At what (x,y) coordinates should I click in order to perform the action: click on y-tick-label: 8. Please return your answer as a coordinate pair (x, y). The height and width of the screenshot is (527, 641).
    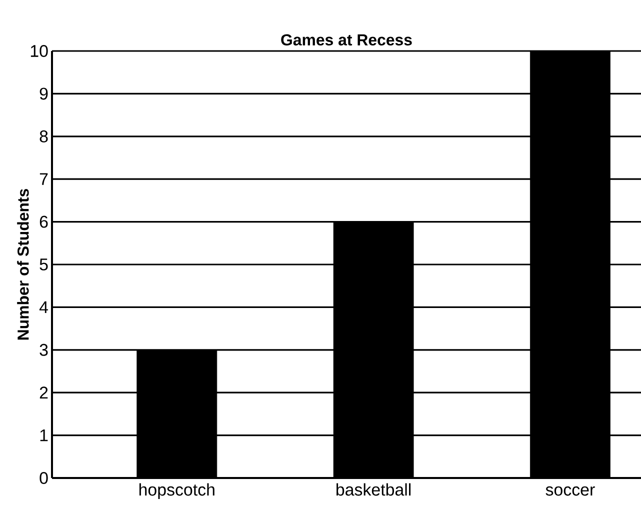
    Looking at the image, I should click on (44, 136).